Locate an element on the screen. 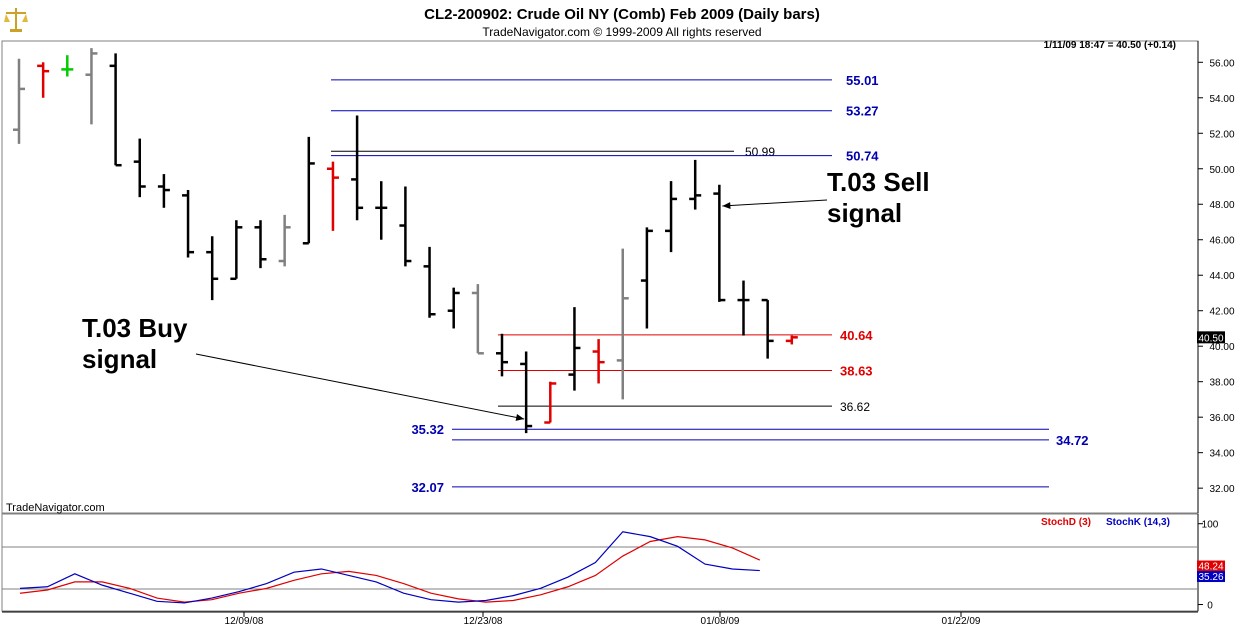  level-label-34.72: 34.72 is located at coordinates (1072, 440).